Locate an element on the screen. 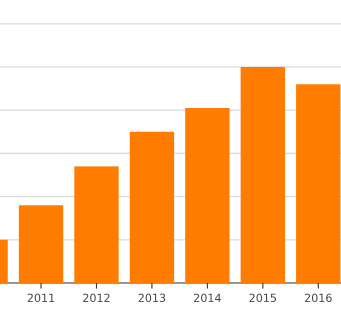 The height and width of the screenshot is (320, 341). x-tick-label: 2015 is located at coordinates (262, 298).